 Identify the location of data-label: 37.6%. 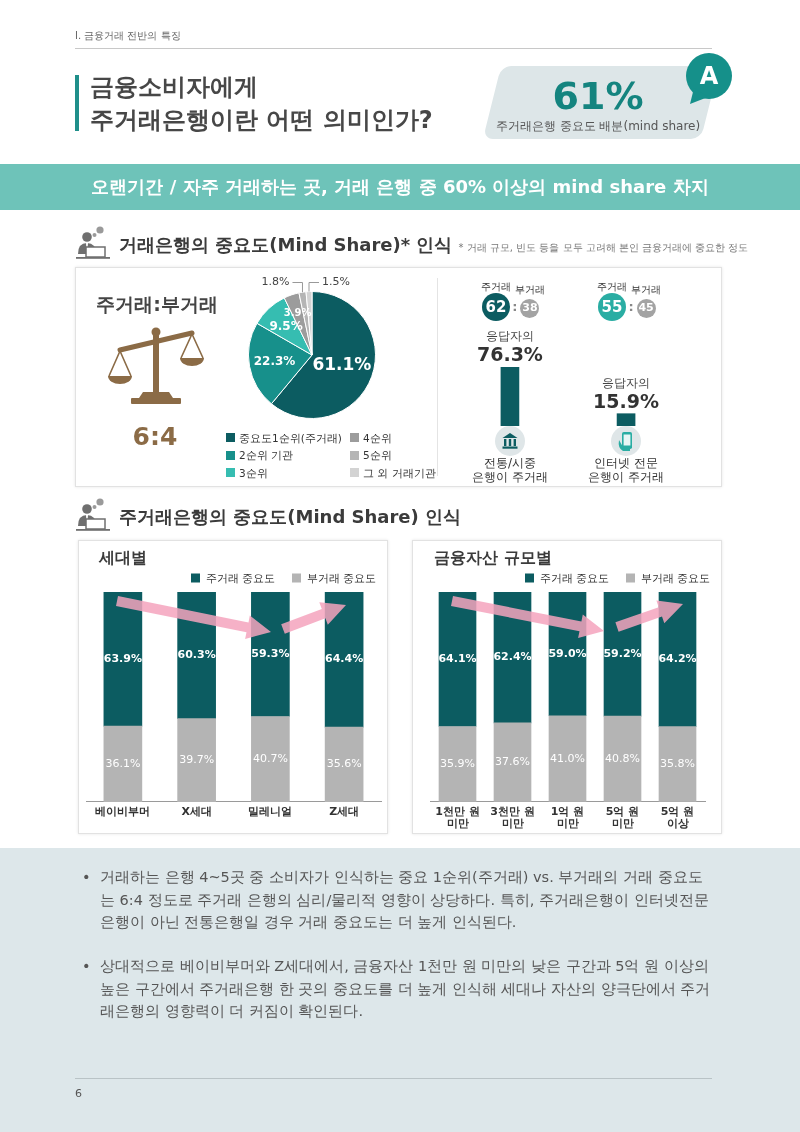
(512, 762).